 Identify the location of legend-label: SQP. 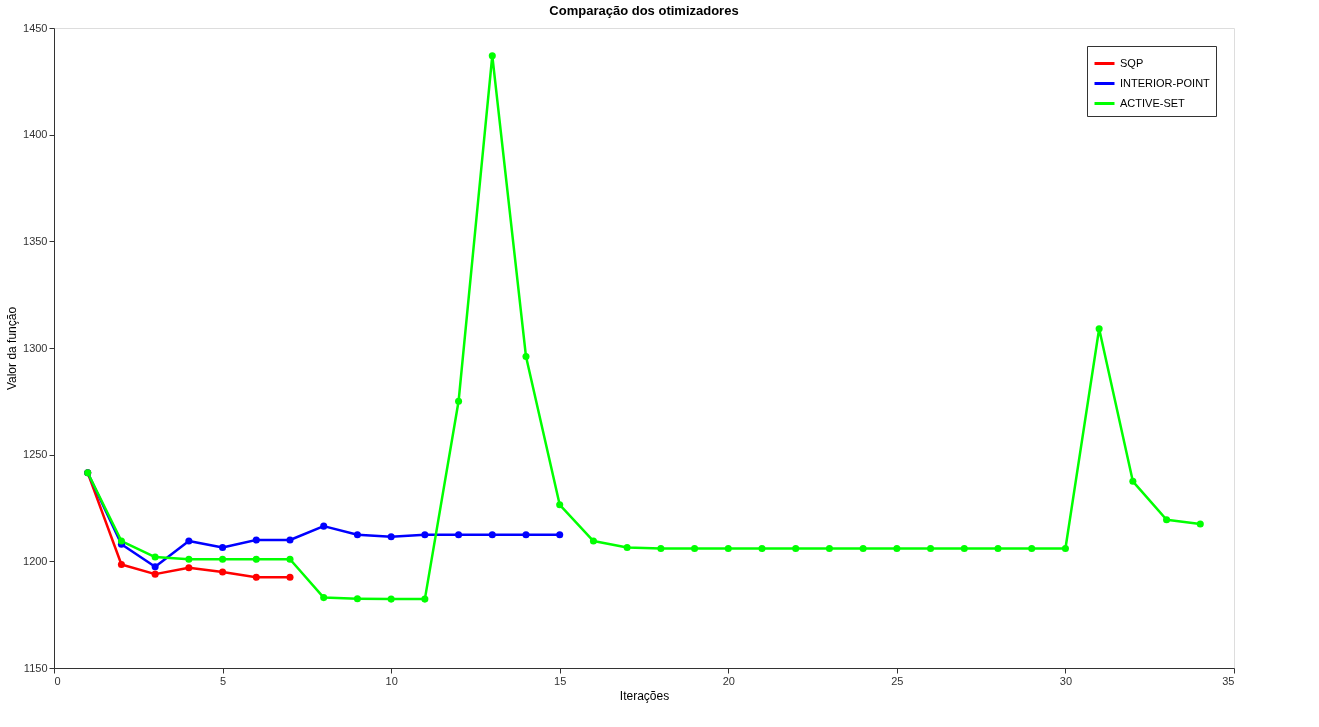
(1132, 62).